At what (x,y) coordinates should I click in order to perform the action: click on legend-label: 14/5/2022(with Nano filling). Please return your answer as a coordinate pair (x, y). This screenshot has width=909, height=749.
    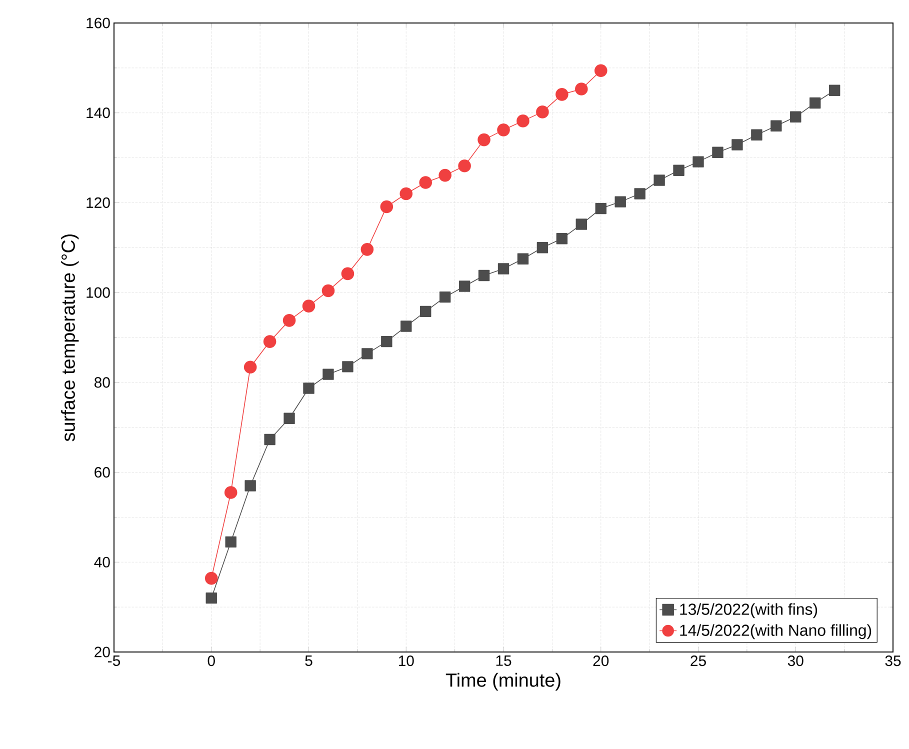
    Looking at the image, I should click on (776, 632).